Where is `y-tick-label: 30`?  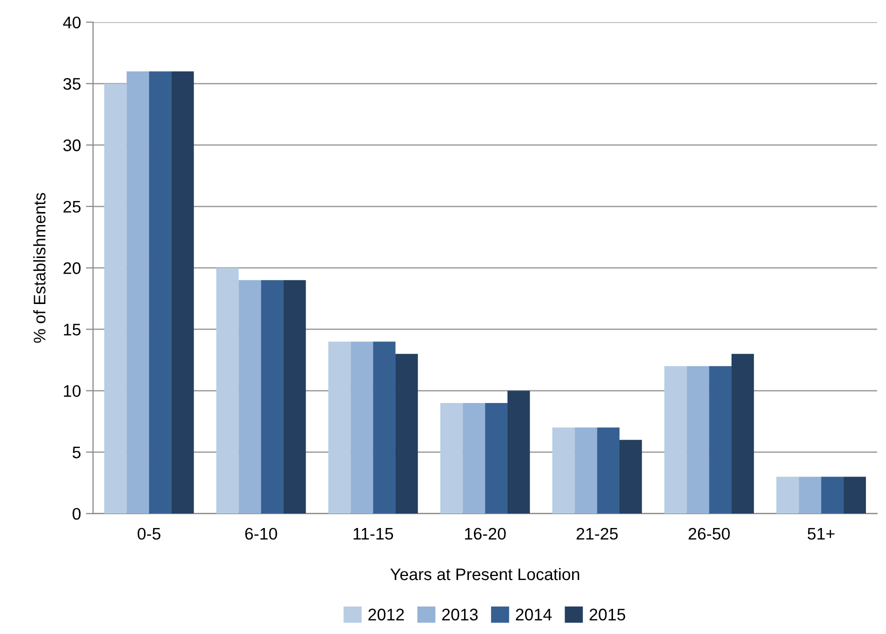
y-tick-label: 30 is located at coordinates (72, 145).